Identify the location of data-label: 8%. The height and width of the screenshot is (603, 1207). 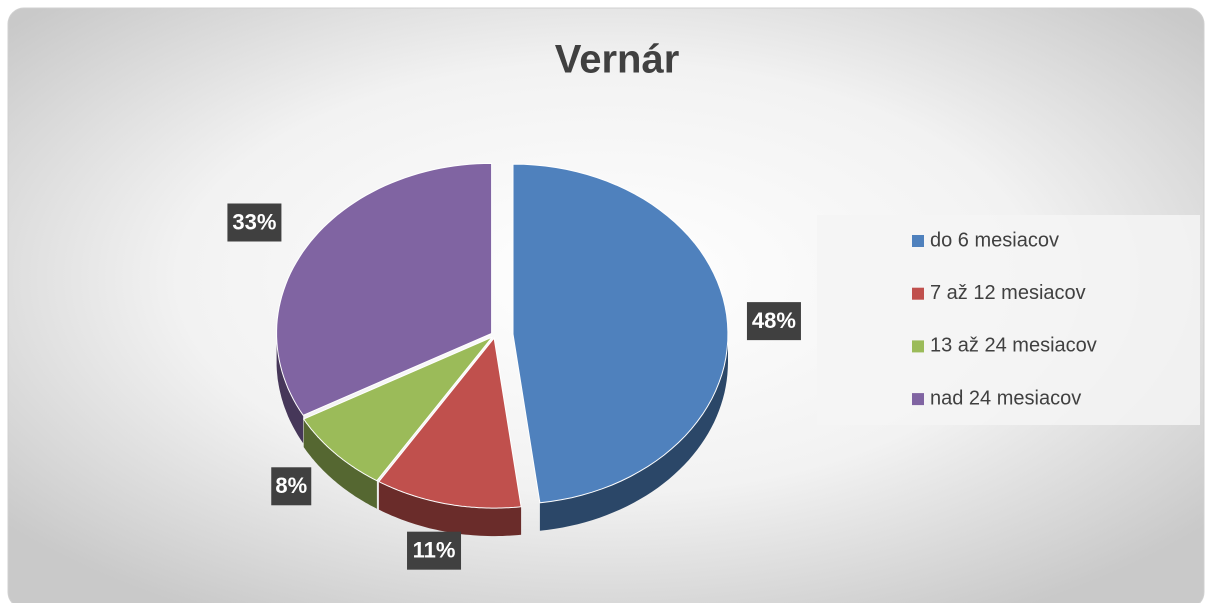
(291, 485).